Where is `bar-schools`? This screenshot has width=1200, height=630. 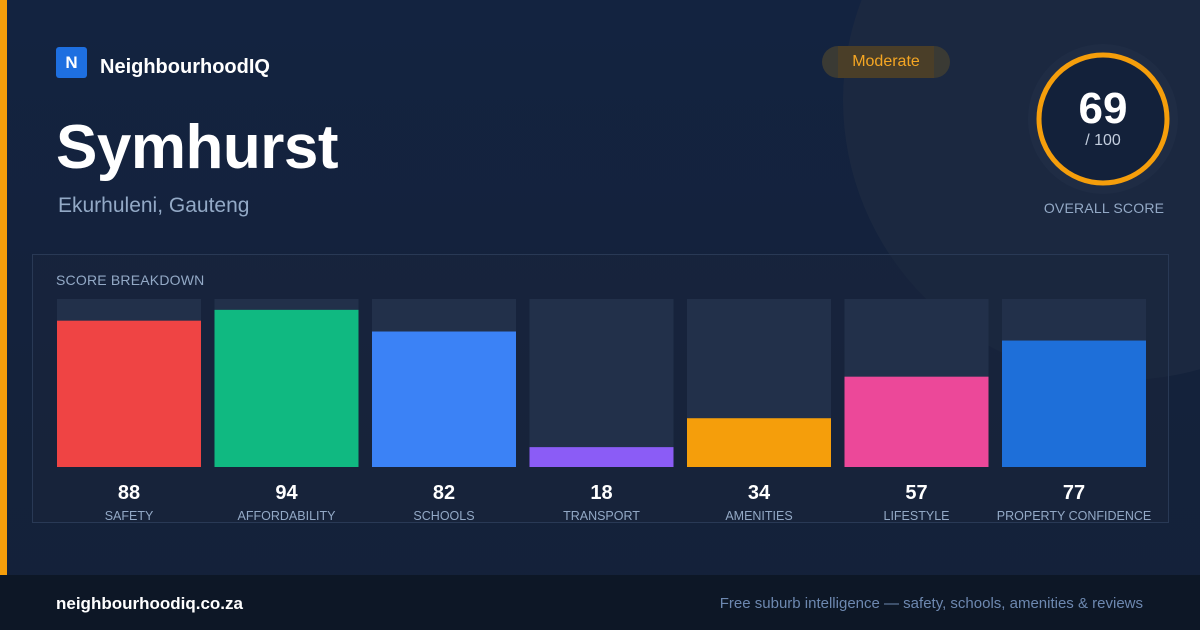 bar-schools is located at coordinates (444, 399).